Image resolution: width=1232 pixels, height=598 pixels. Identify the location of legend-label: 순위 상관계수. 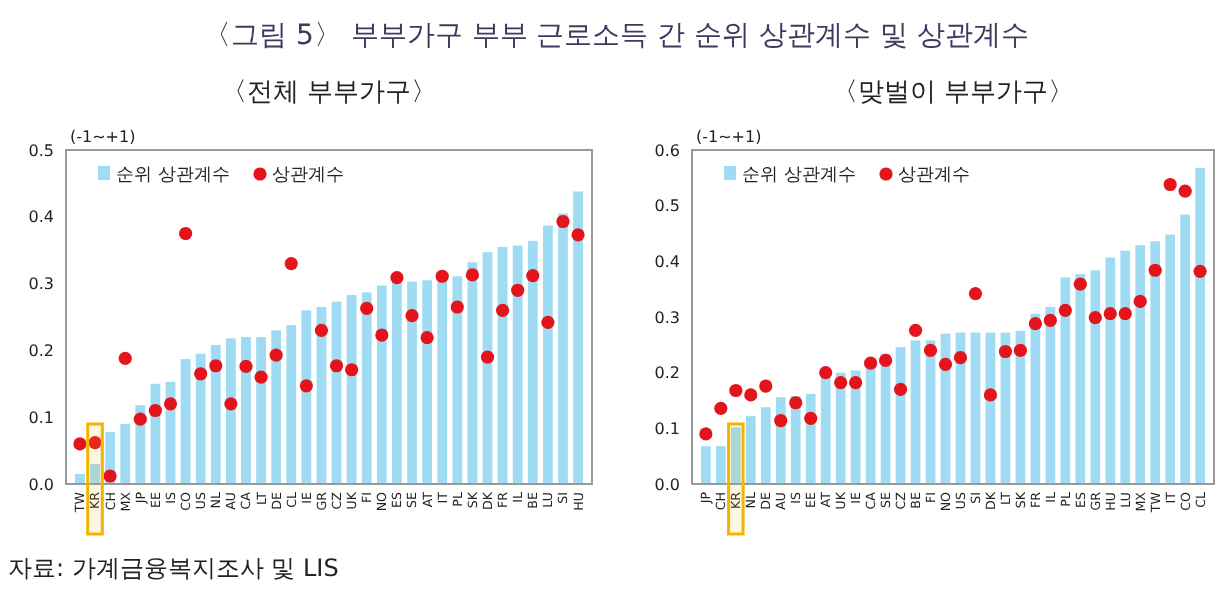
(799, 176).